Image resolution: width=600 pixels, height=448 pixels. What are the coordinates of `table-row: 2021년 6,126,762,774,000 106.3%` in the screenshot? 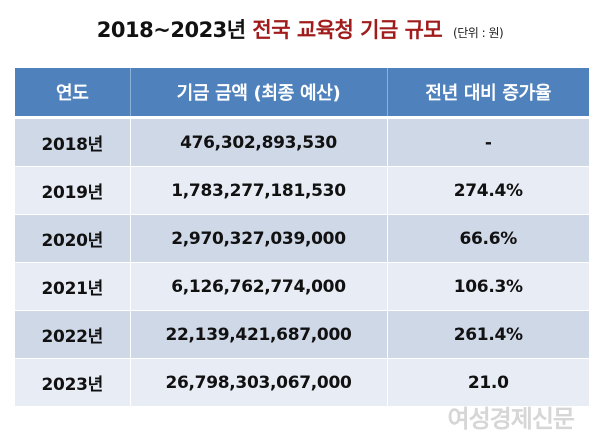 It's located at (302, 286).